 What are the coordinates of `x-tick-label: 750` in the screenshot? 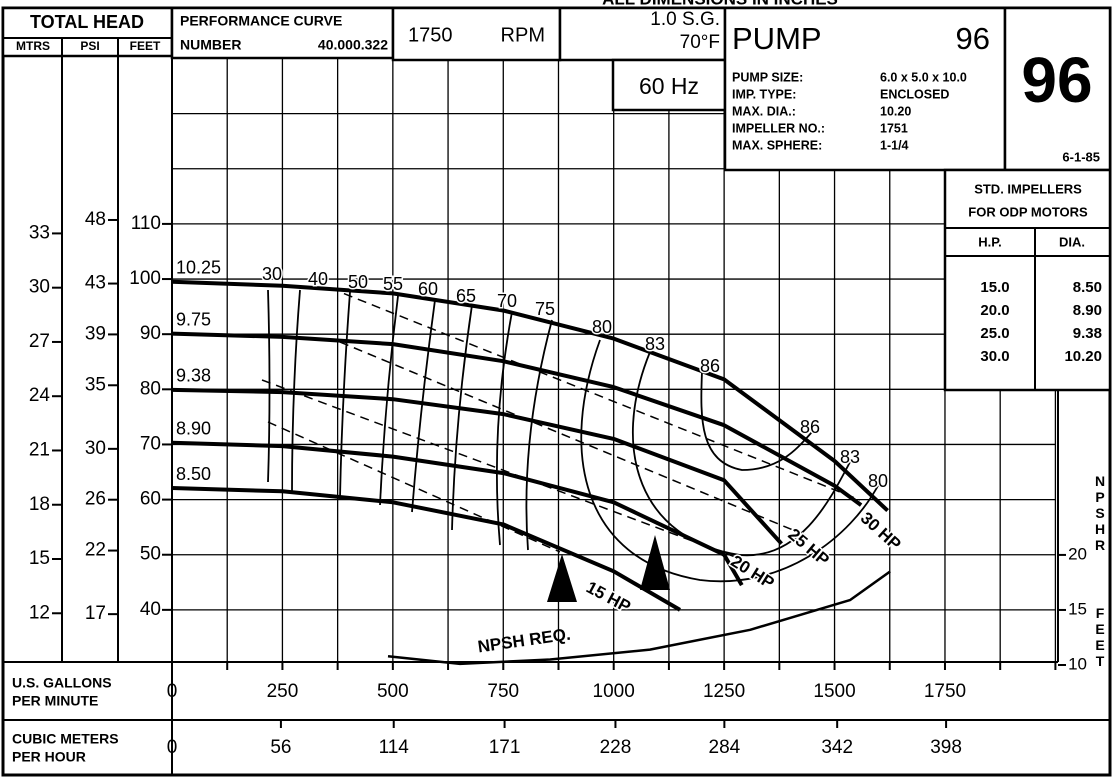 It's located at (503, 691).